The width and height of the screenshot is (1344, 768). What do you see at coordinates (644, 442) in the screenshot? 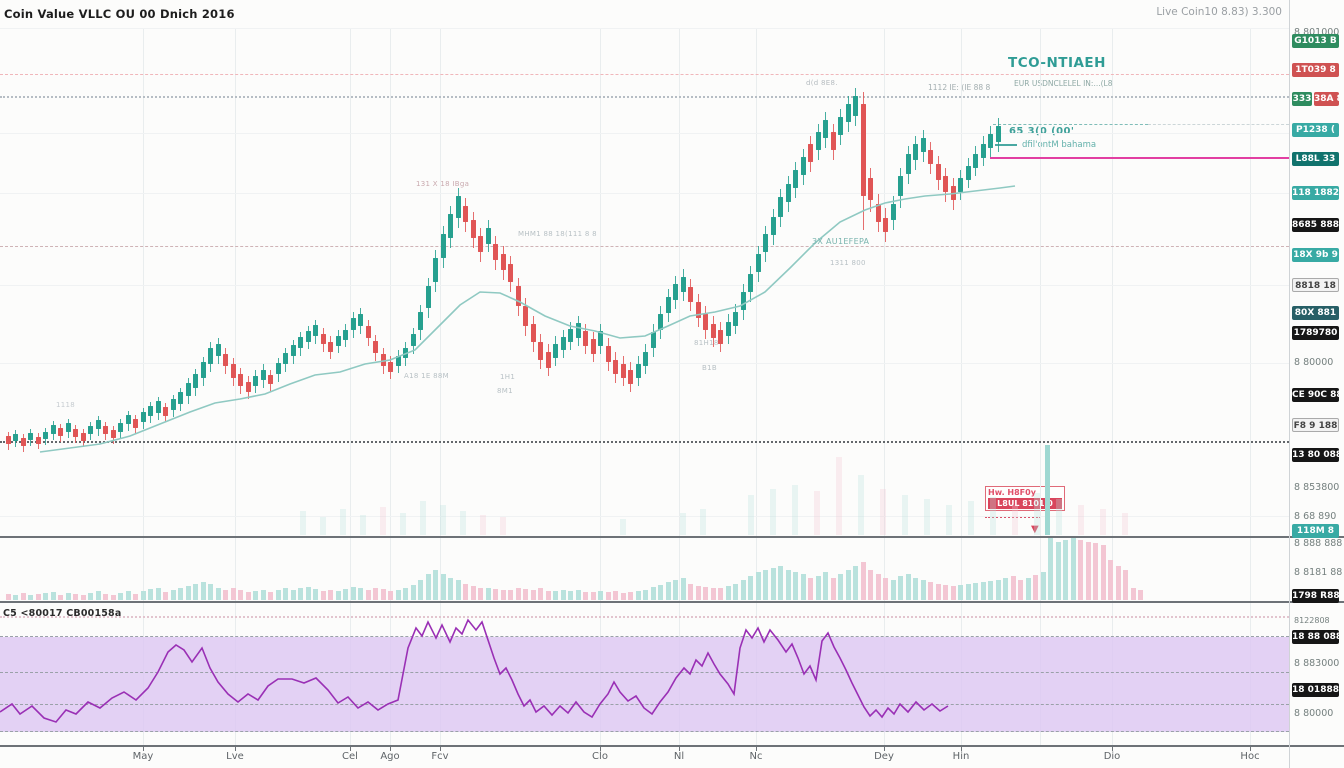
I see `level-line` at bounding box center [644, 442].